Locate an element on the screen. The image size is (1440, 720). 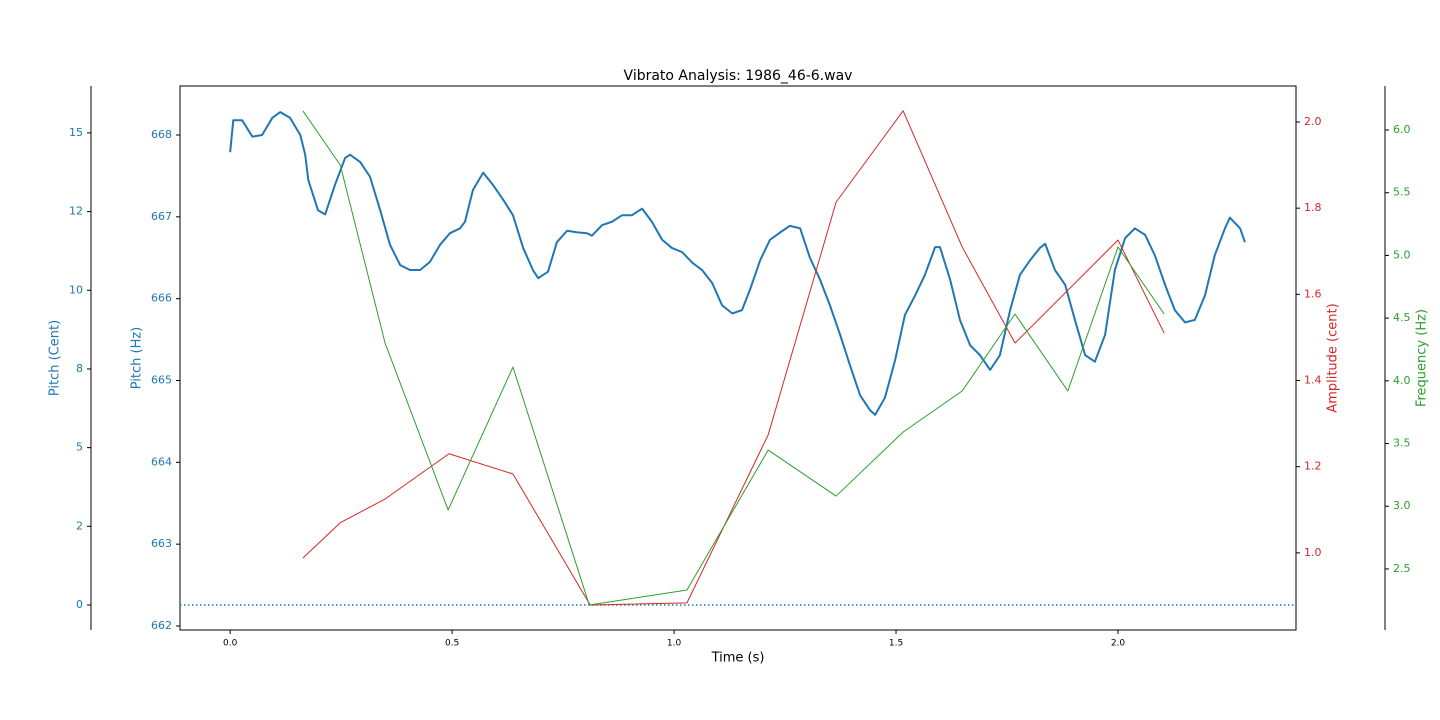
y-tick-label: 667 is located at coordinates (161, 216).